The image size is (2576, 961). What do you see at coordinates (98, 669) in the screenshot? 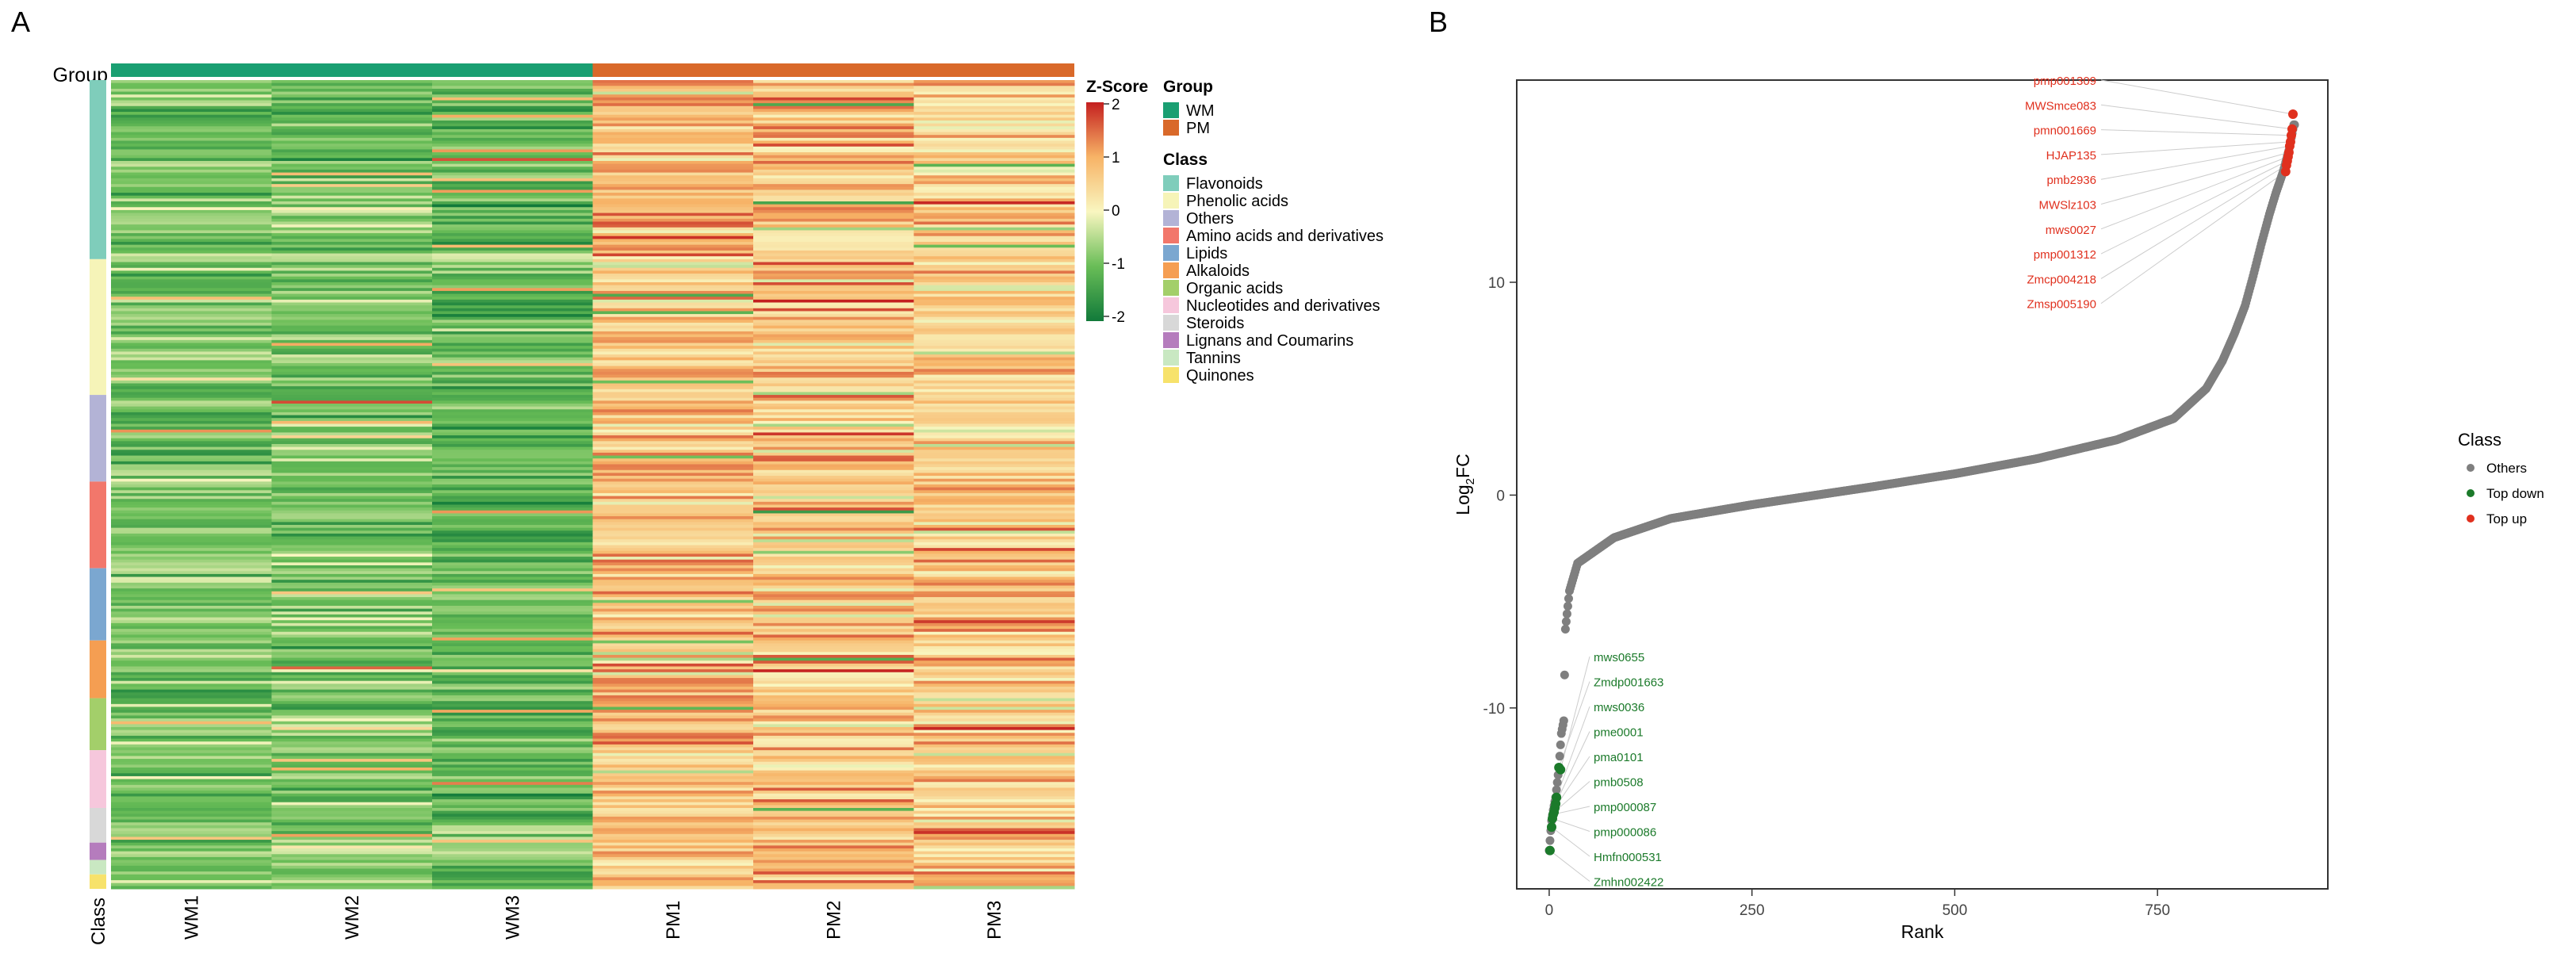
I see `class-bar-segment` at bounding box center [98, 669].